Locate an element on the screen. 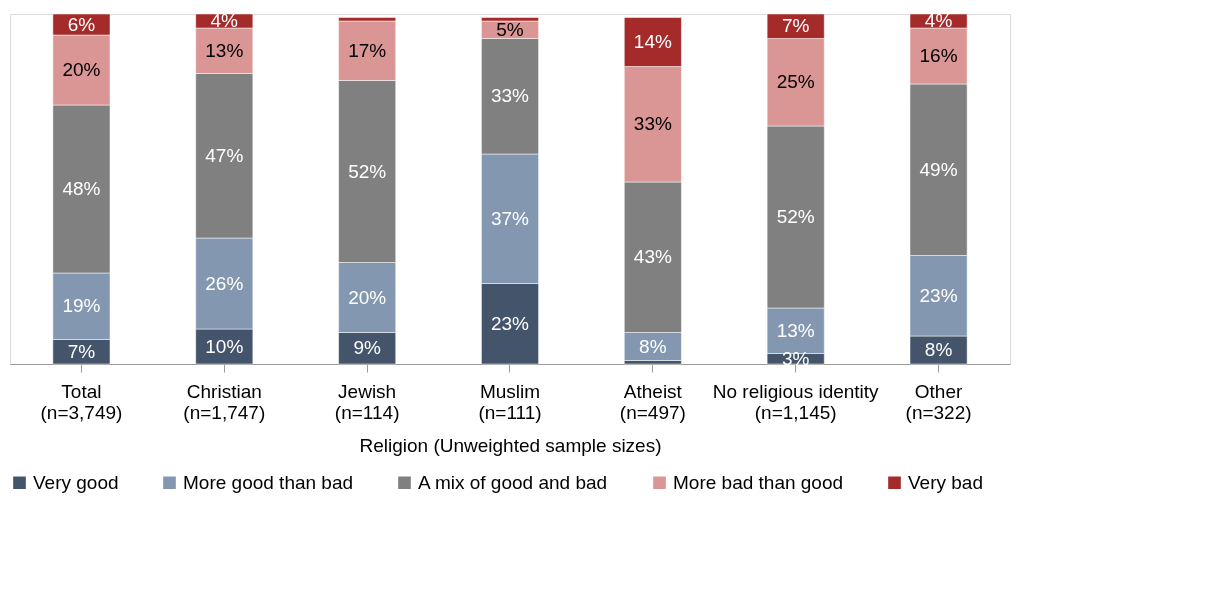 Image resolution: width=1227 pixels, height=610 pixels. data-label: 16% is located at coordinates (938, 55).